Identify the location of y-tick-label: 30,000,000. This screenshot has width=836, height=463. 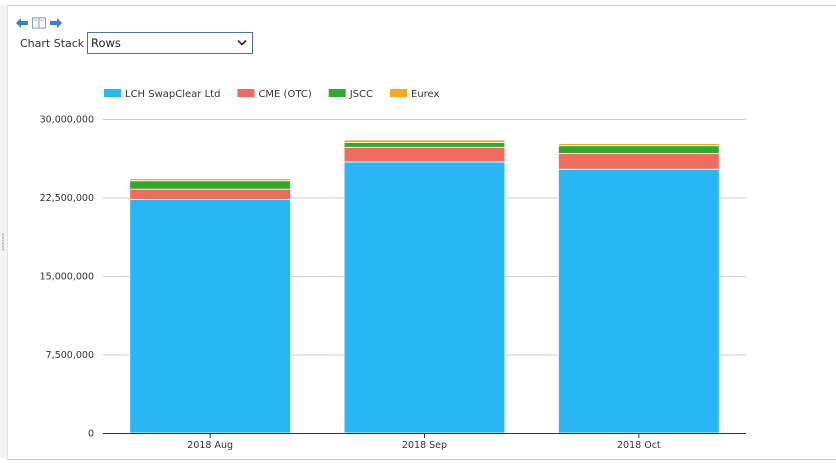
(67, 120).